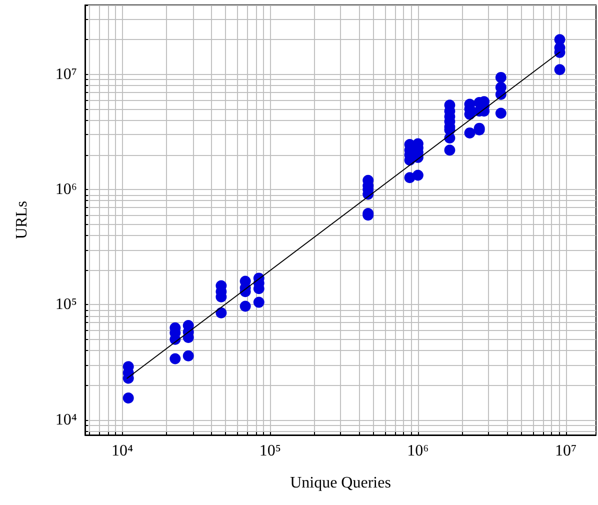 This screenshot has width=598, height=505. Describe the element at coordinates (270, 451) in the screenshot. I see `x-tick-label: 10⁵` at that location.